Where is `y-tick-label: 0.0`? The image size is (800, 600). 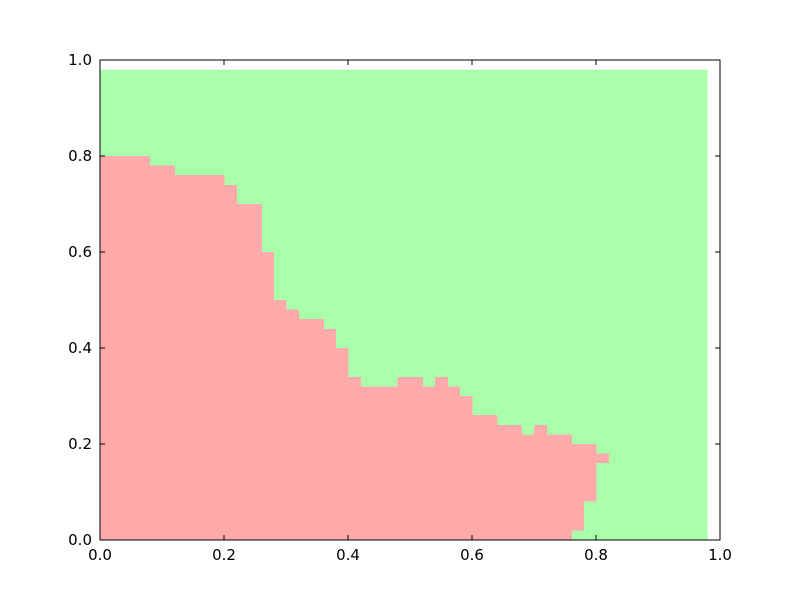 y-tick-label: 0.0 is located at coordinates (80, 540).